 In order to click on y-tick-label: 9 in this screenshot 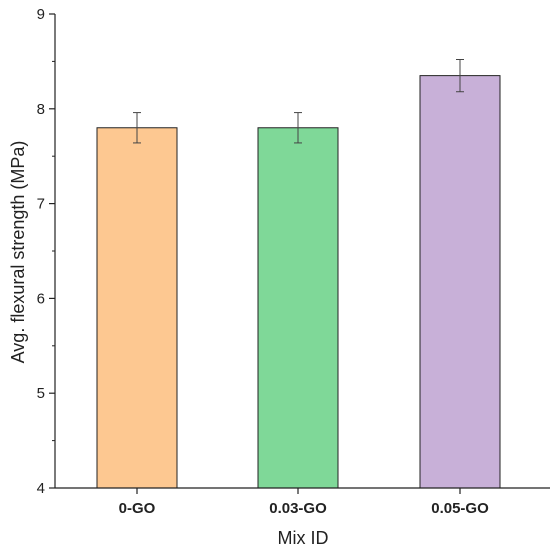, I will do `click(41, 14)`.